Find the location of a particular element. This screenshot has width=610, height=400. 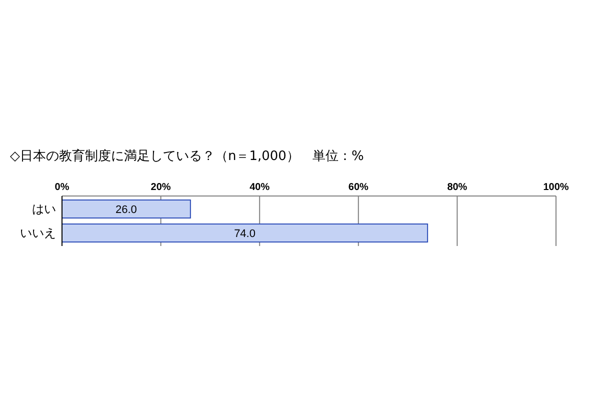

x-tick-label: 40% is located at coordinates (260, 187).